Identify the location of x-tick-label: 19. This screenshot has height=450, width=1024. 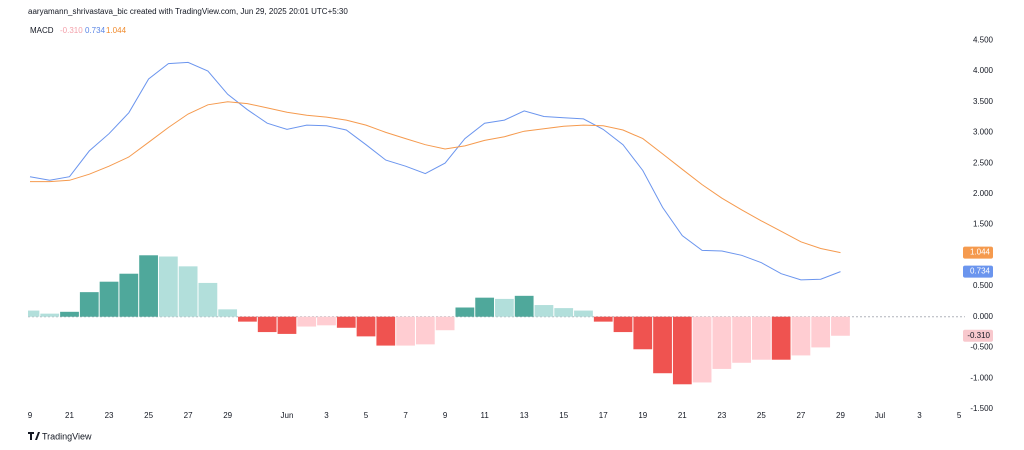
(642, 415).